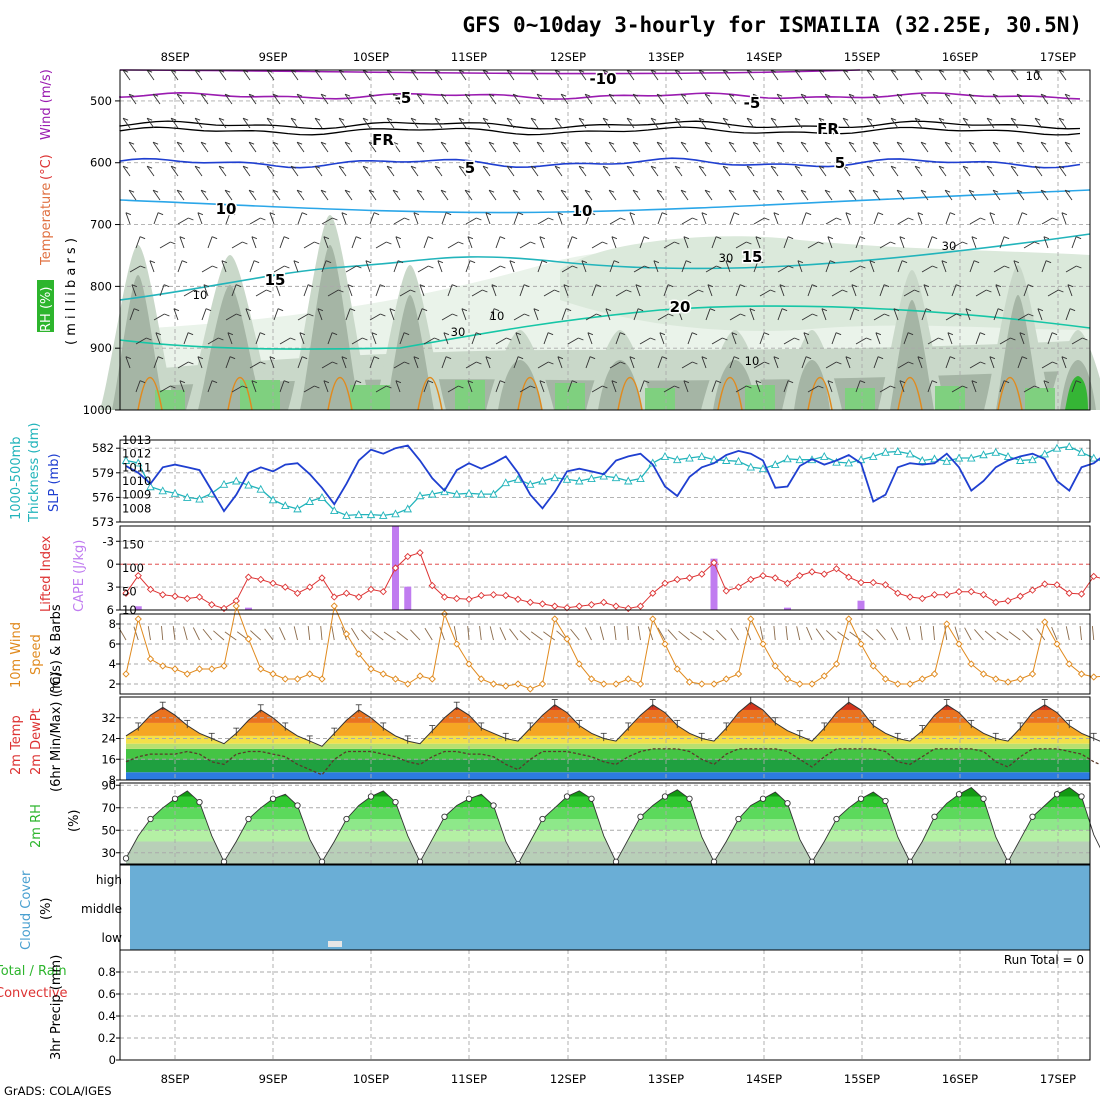  I want to click on footer-credit: GrADS: COLA/IGES, so click(58, 1091).